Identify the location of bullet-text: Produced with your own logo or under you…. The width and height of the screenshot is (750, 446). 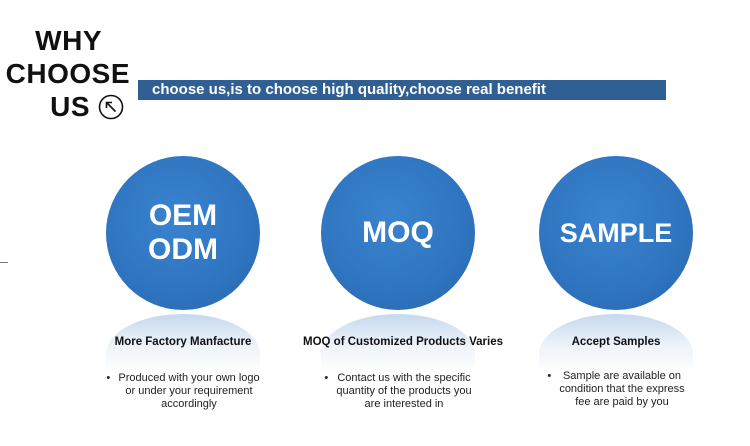
(189, 391).